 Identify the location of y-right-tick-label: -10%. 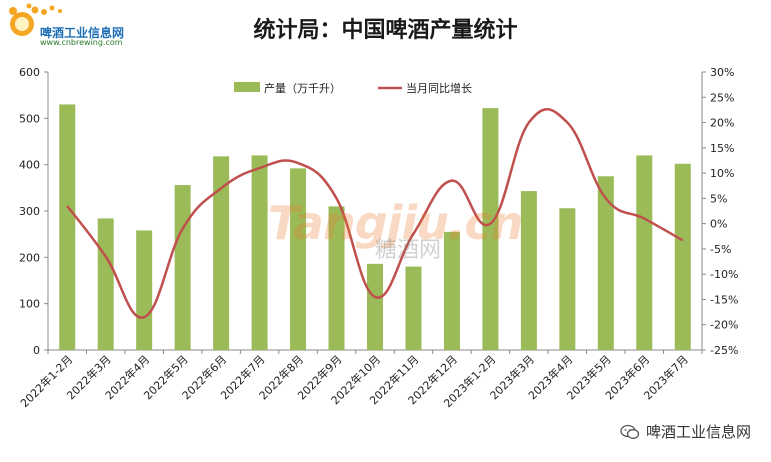
(724, 274).